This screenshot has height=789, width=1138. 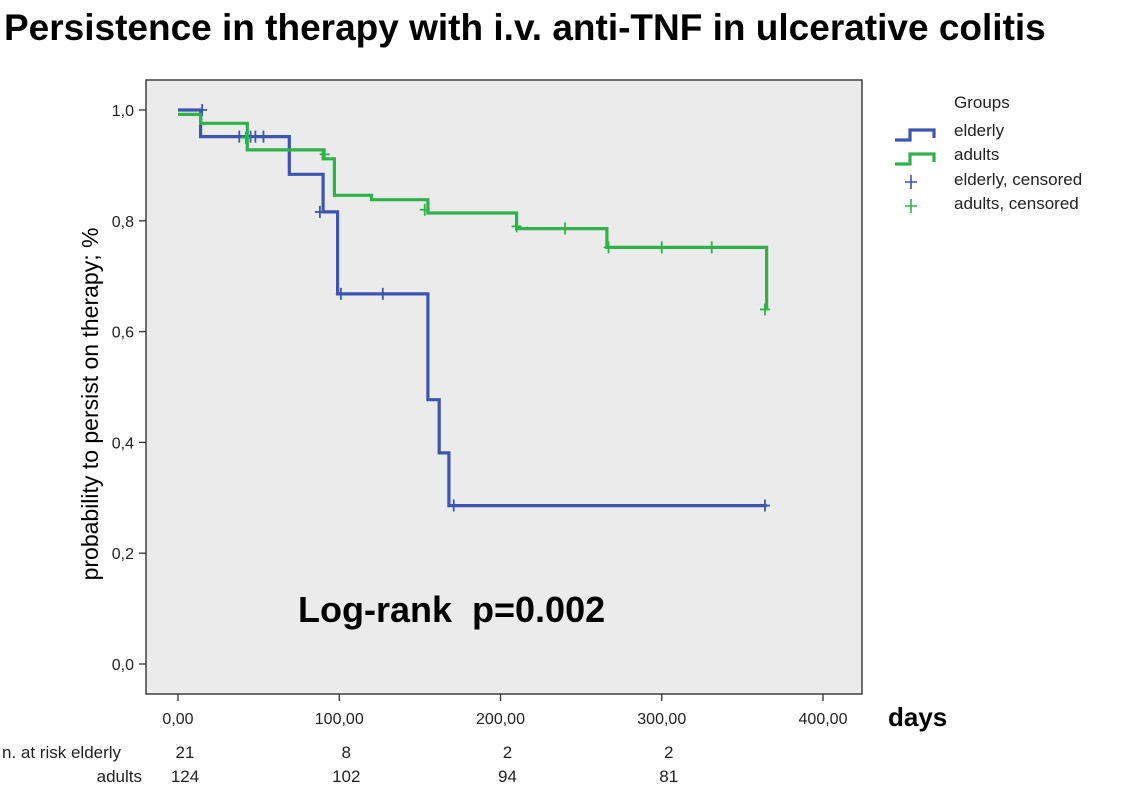 I want to click on y-tick-label: 0,8, so click(x=123, y=222).